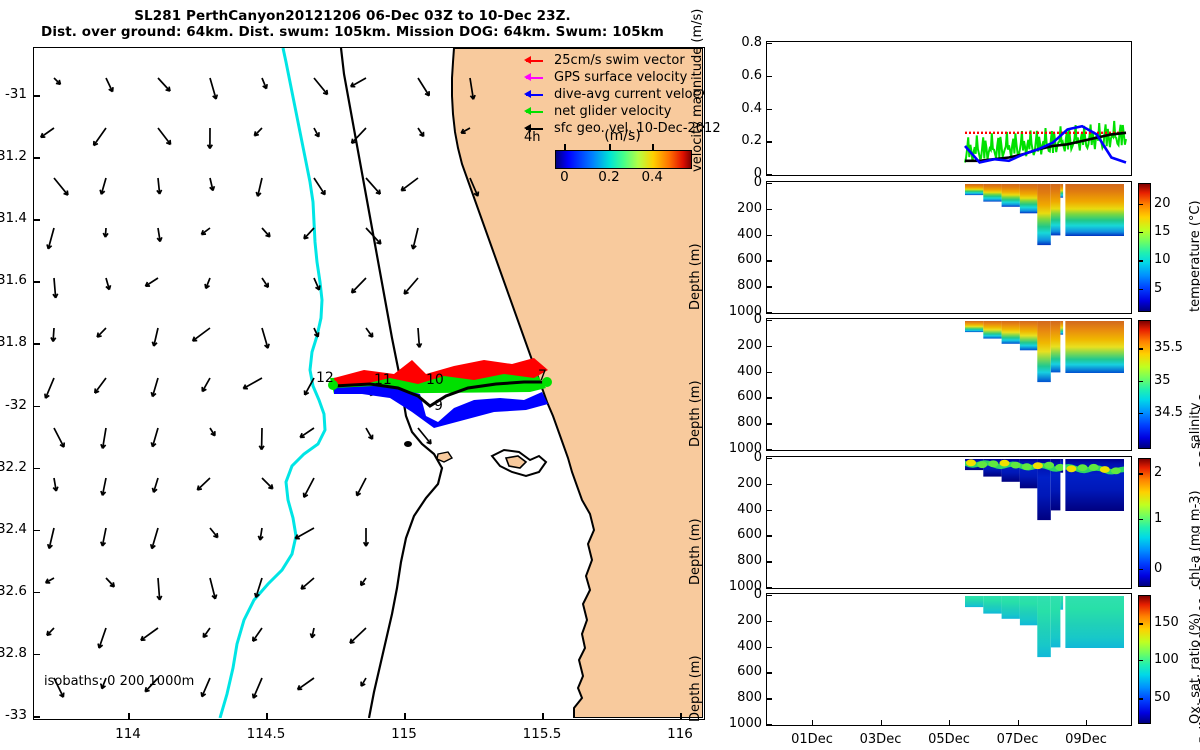 Image resolution: width=1200 pixels, height=750 pixels. Describe the element at coordinates (880, 739) in the screenshot. I see `time-axis-tick-label: 03Dec` at that location.